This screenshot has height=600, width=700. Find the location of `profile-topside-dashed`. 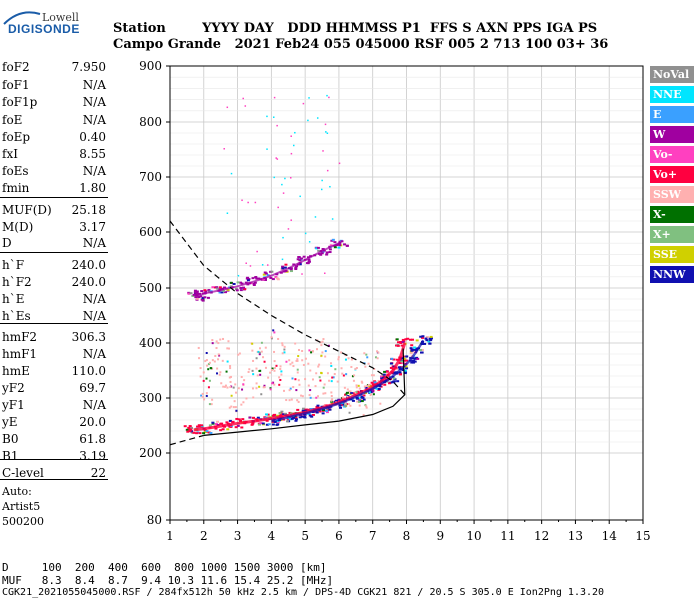

profile-topside-dashed is located at coordinates (287, 308).